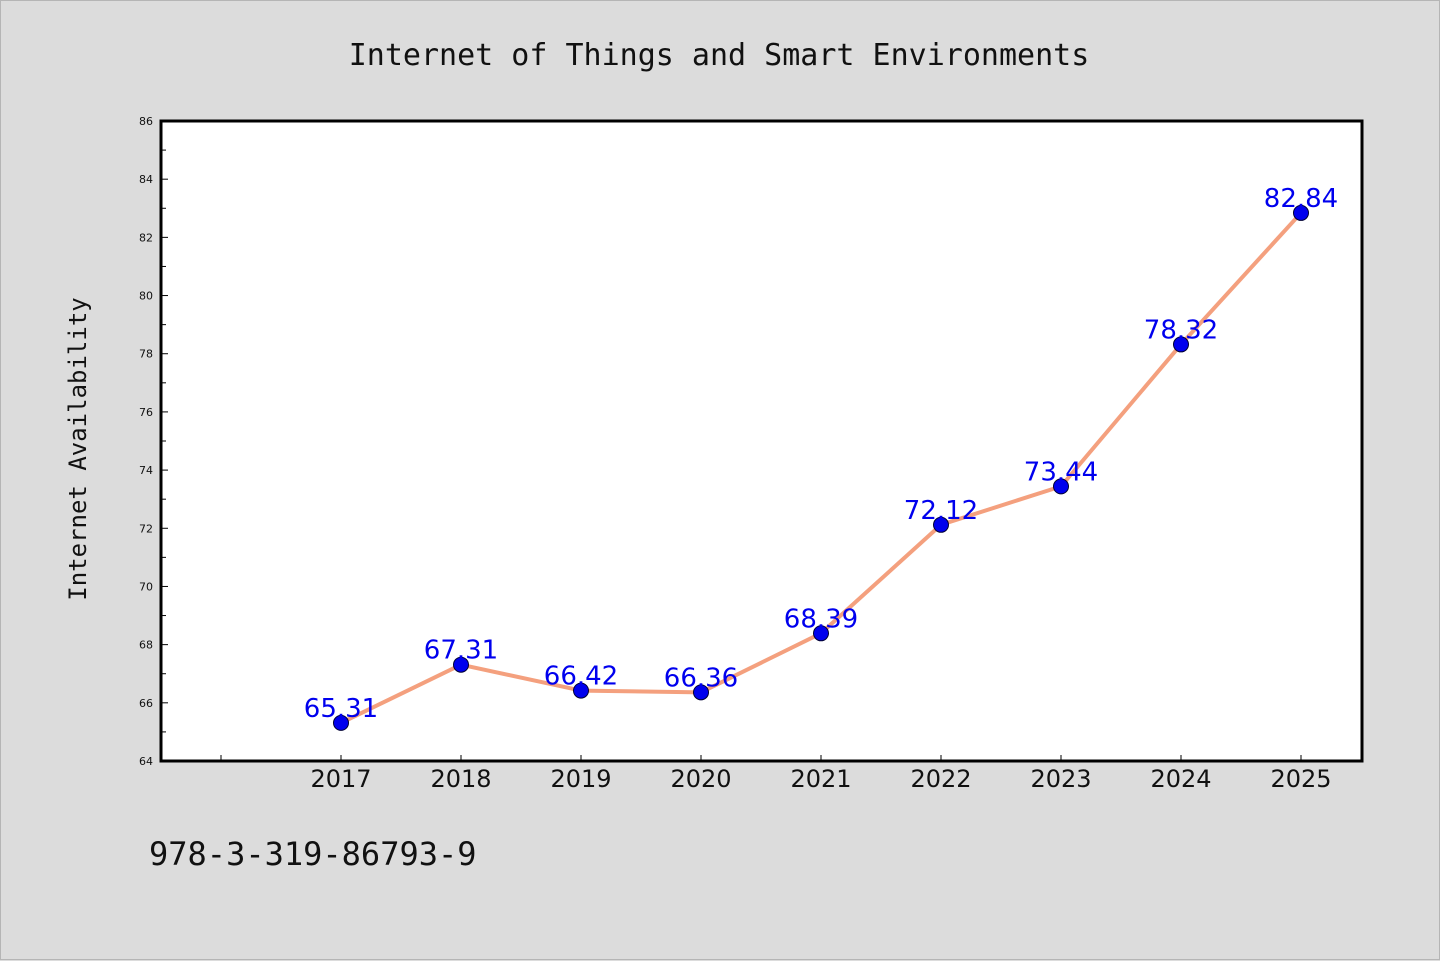 The width and height of the screenshot is (1440, 961). I want to click on x-tick-label: 2020, so click(700, 779).